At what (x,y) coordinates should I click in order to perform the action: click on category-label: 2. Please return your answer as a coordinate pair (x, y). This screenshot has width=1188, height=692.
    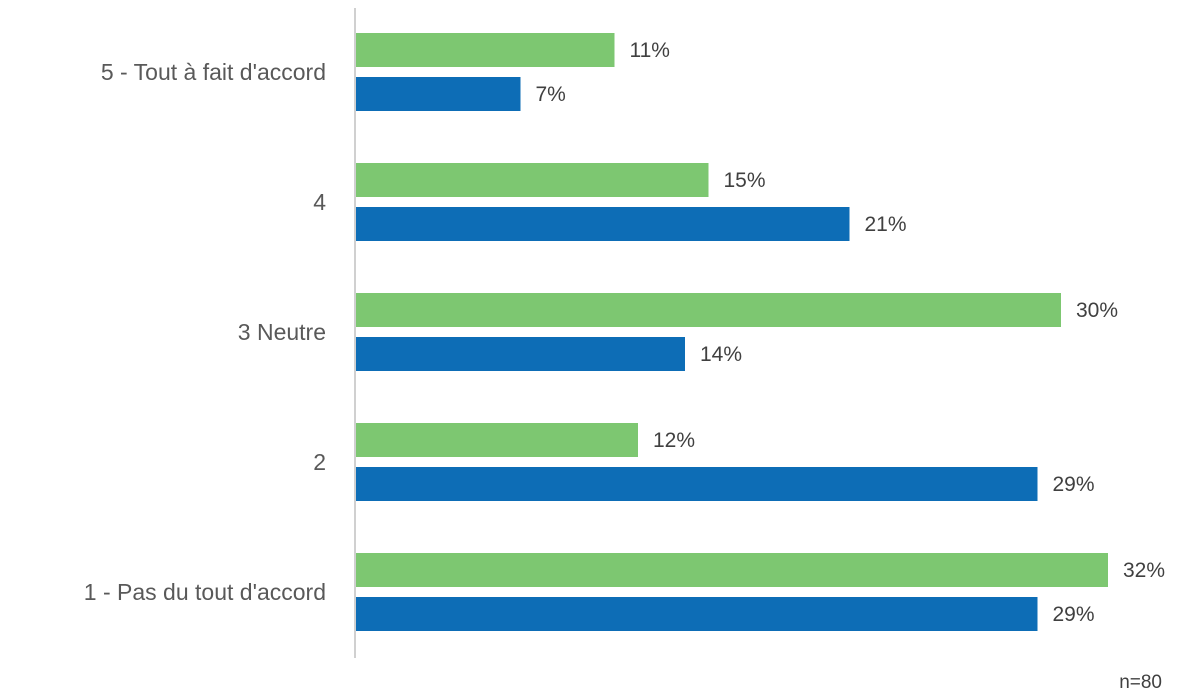
    Looking at the image, I should click on (319, 462).